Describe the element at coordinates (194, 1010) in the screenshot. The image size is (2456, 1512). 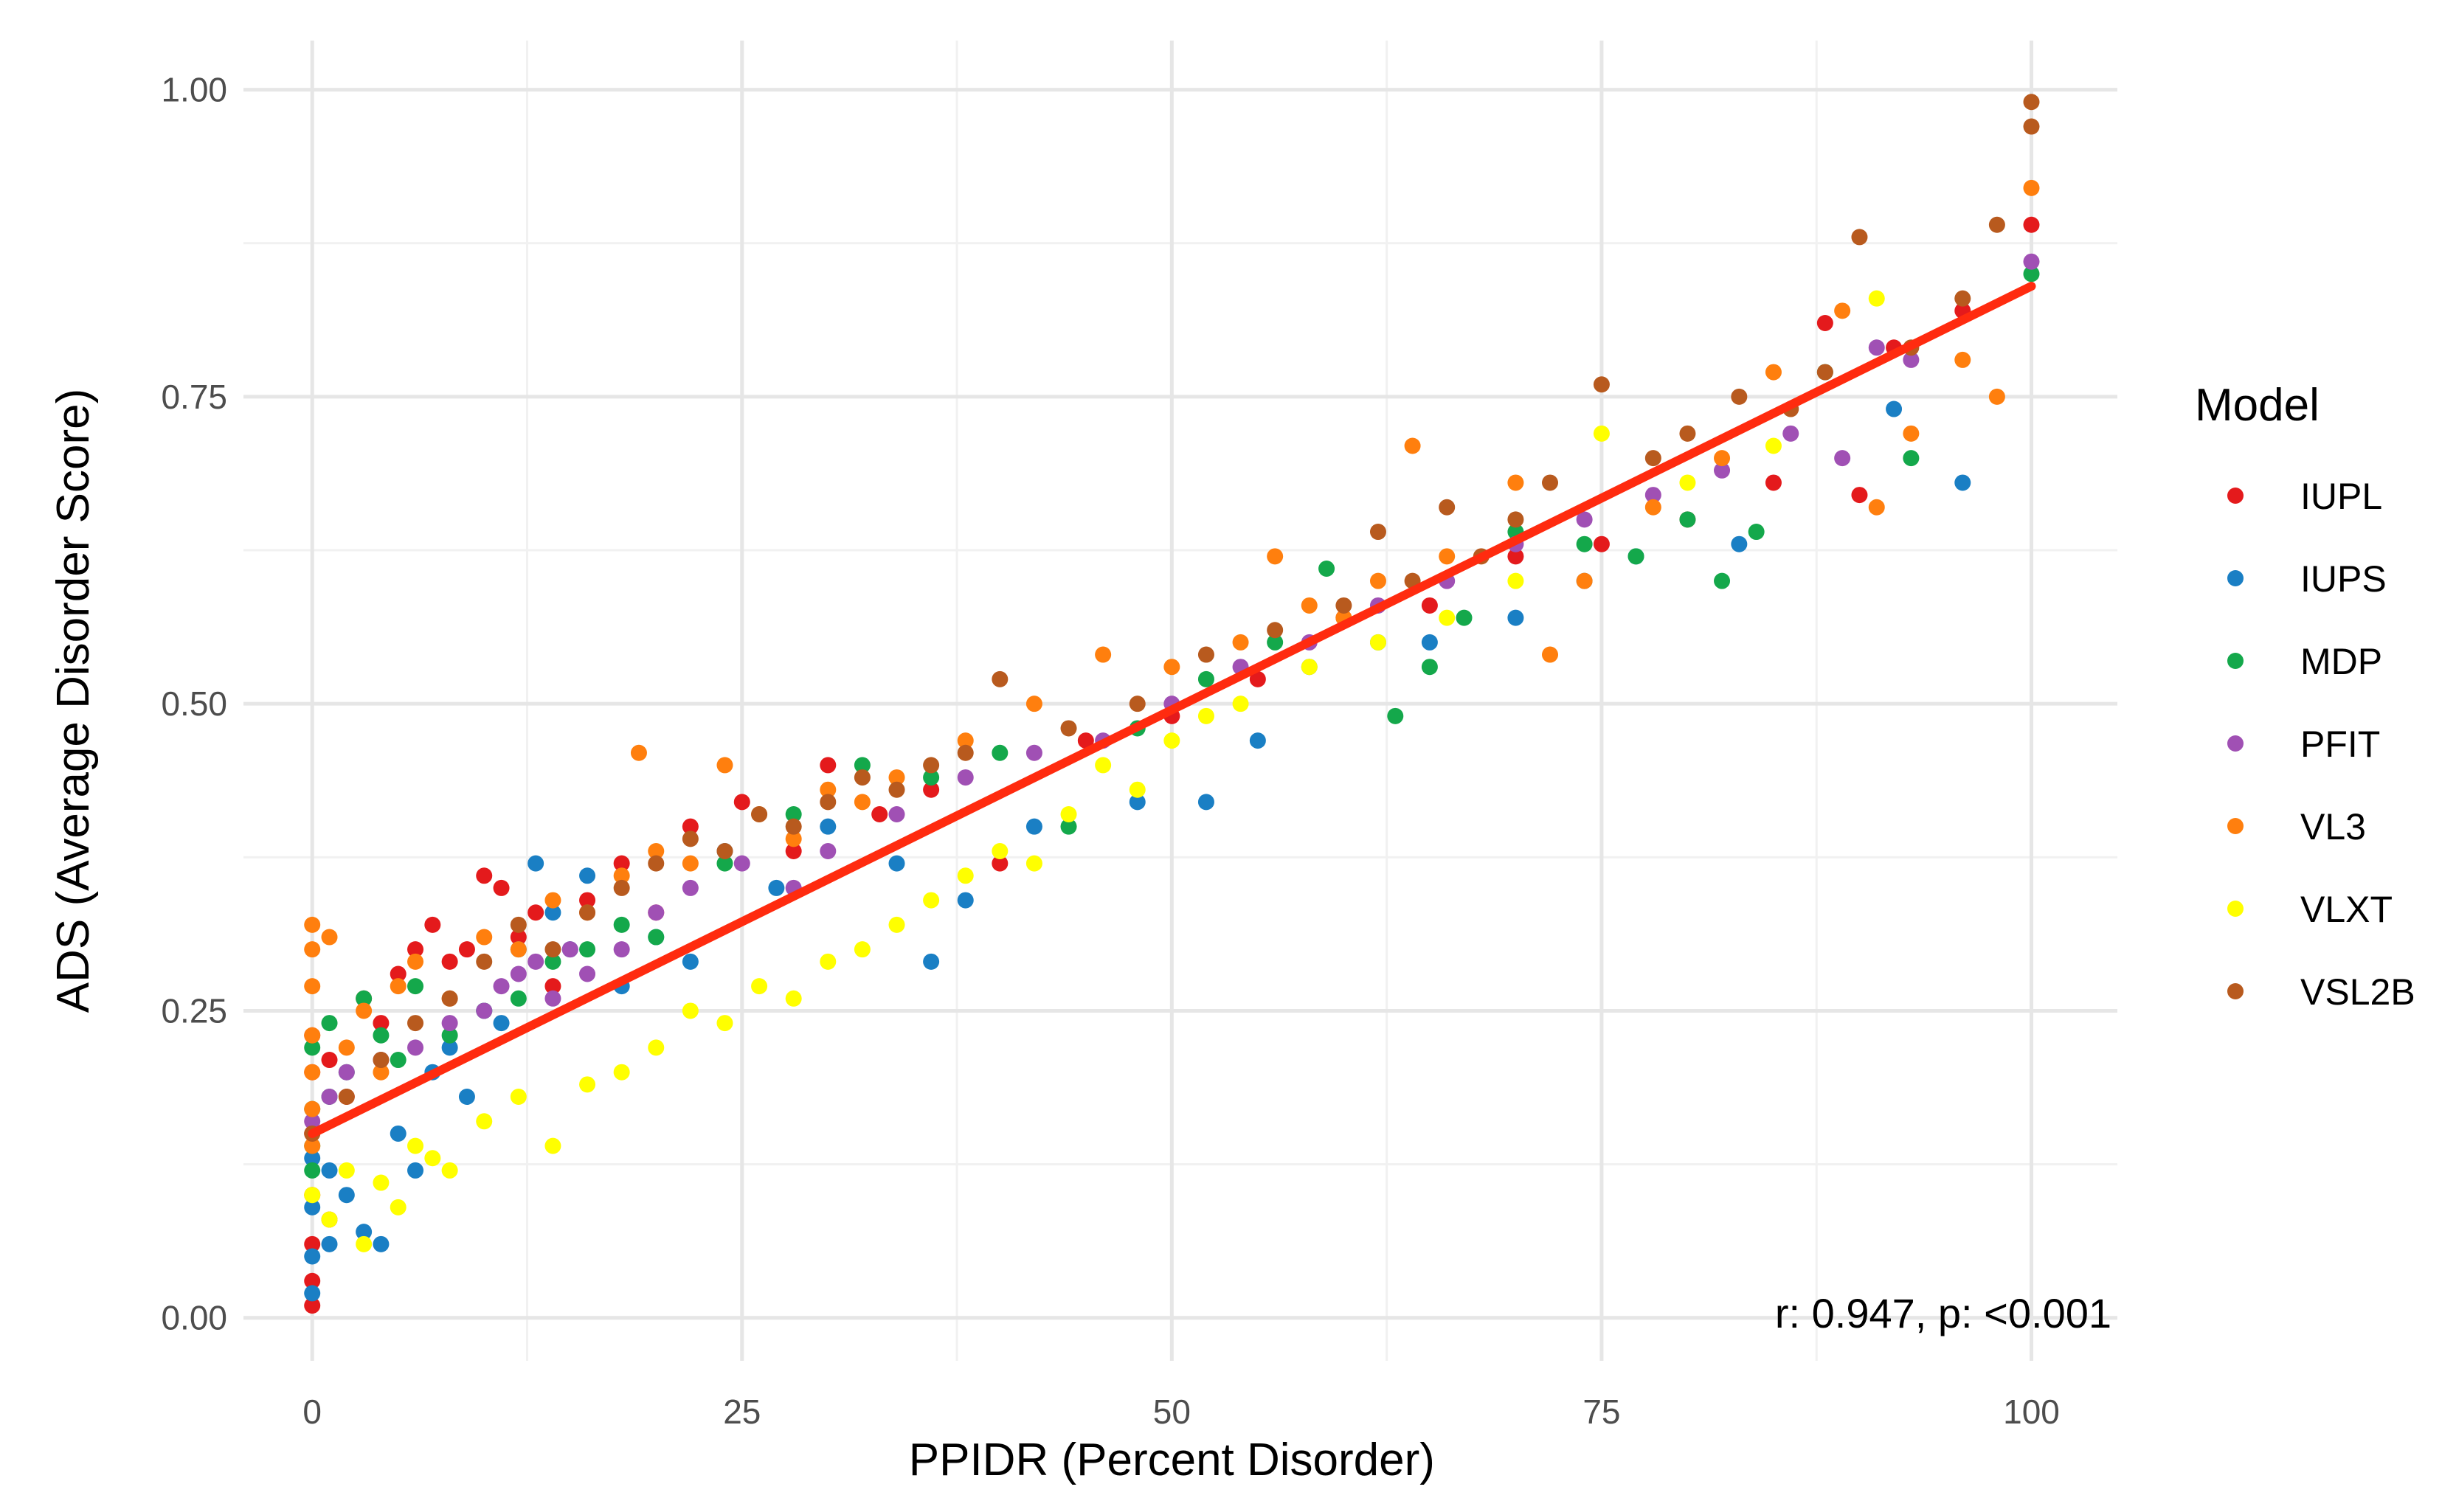
I see `y-tick-label: 0.25` at that location.